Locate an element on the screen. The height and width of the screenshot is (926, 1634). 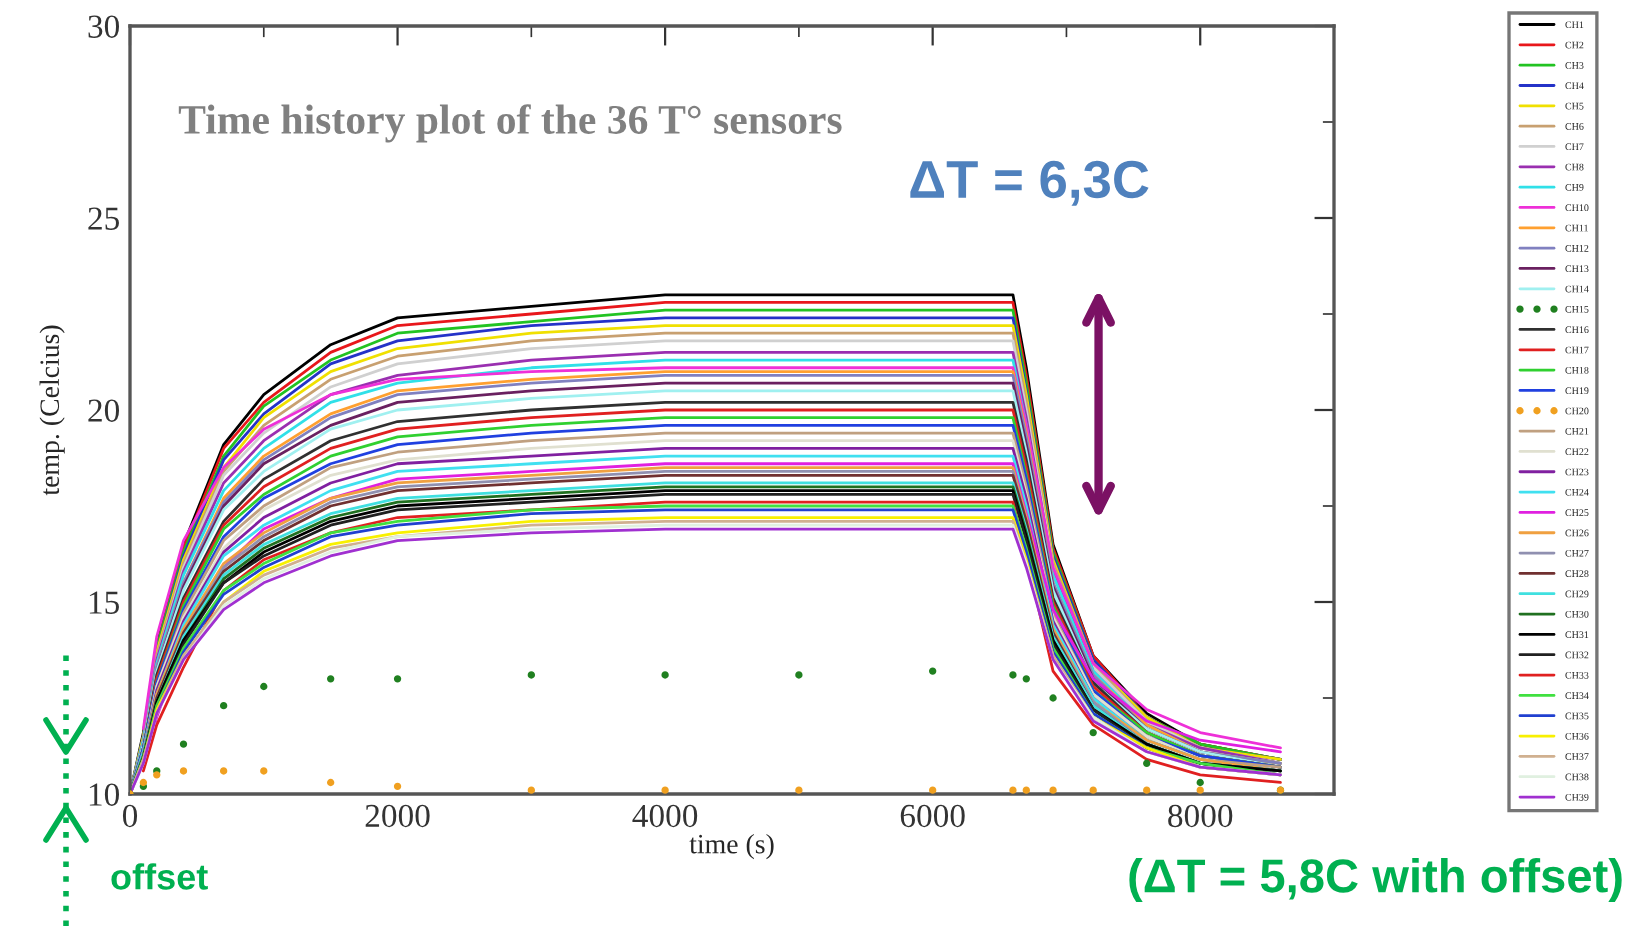
x-tick-label: 4000 is located at coordinates (665, 816).